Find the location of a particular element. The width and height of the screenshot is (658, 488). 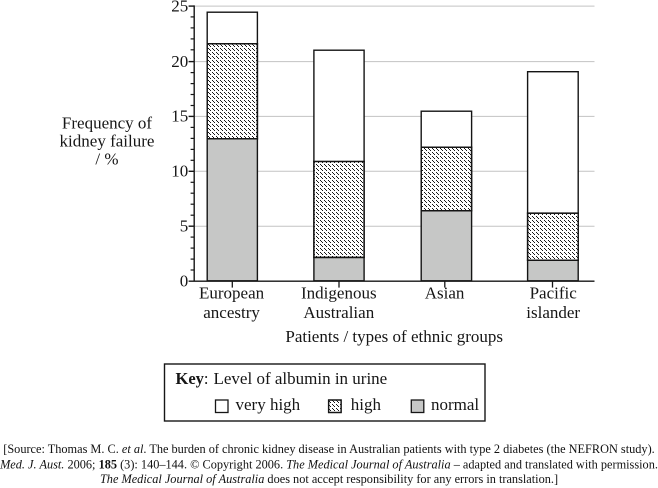

svg-text: Key: is located at coordinates (192, 378).